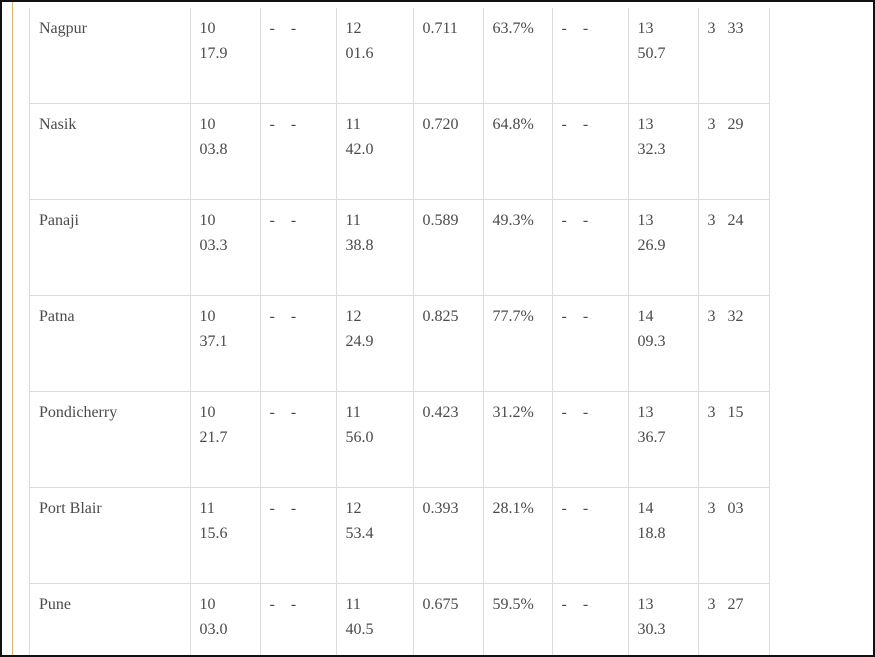 The height and width of the screenshot is (657, 875). What do you see at coordinates (225, 535) in the screenshot?
I see `begin-time-cell: 11 15.6` at bounding box center [225, 535].